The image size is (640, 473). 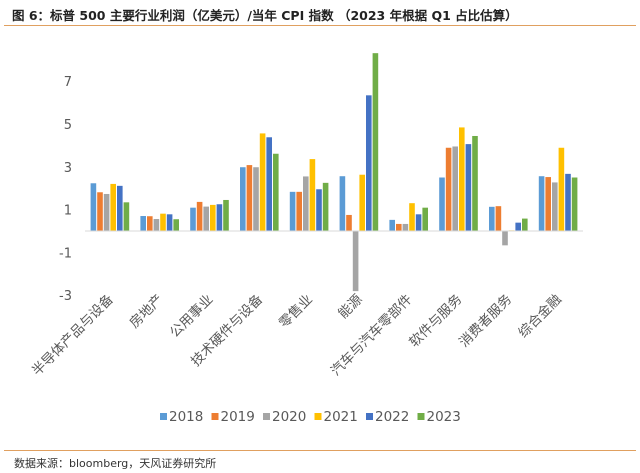 I want to click on y-tick-label: 7, so click(x=68, y=82).